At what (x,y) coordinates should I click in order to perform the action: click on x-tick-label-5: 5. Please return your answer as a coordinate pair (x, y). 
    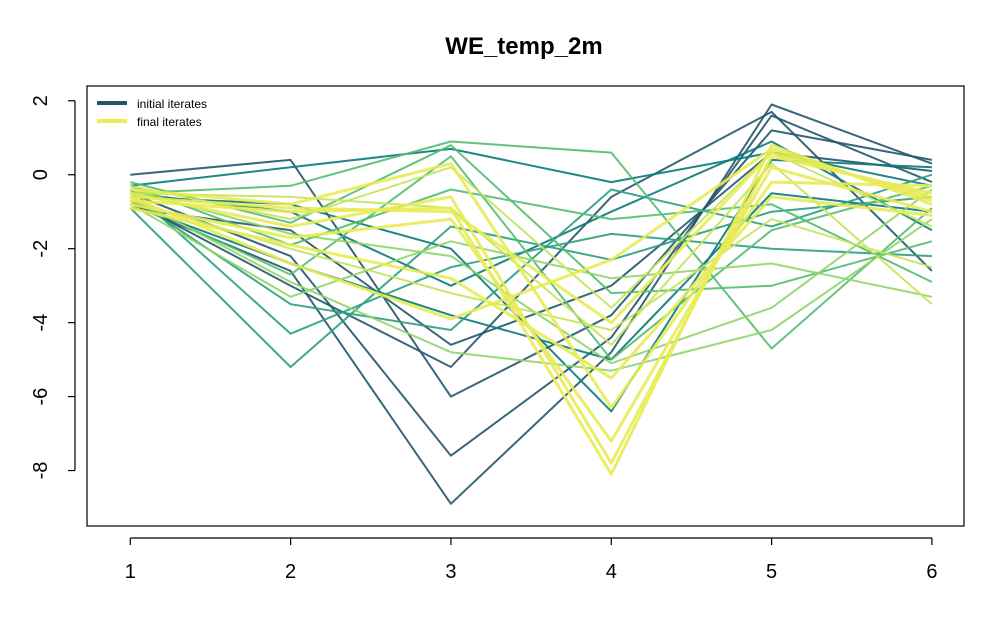
    Looking at the image, I should click on (771, 572).